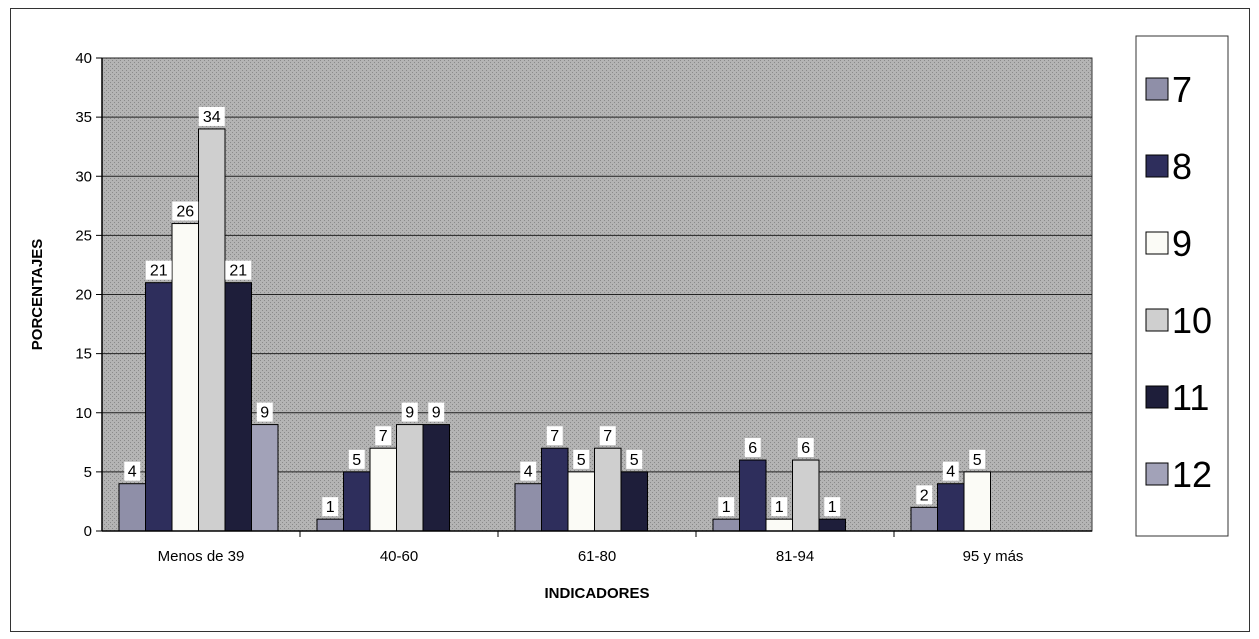 Image resolution: width=1259 pixels, height=639 pixels. I want to click on legend-label: 7, so click(1182, 89).